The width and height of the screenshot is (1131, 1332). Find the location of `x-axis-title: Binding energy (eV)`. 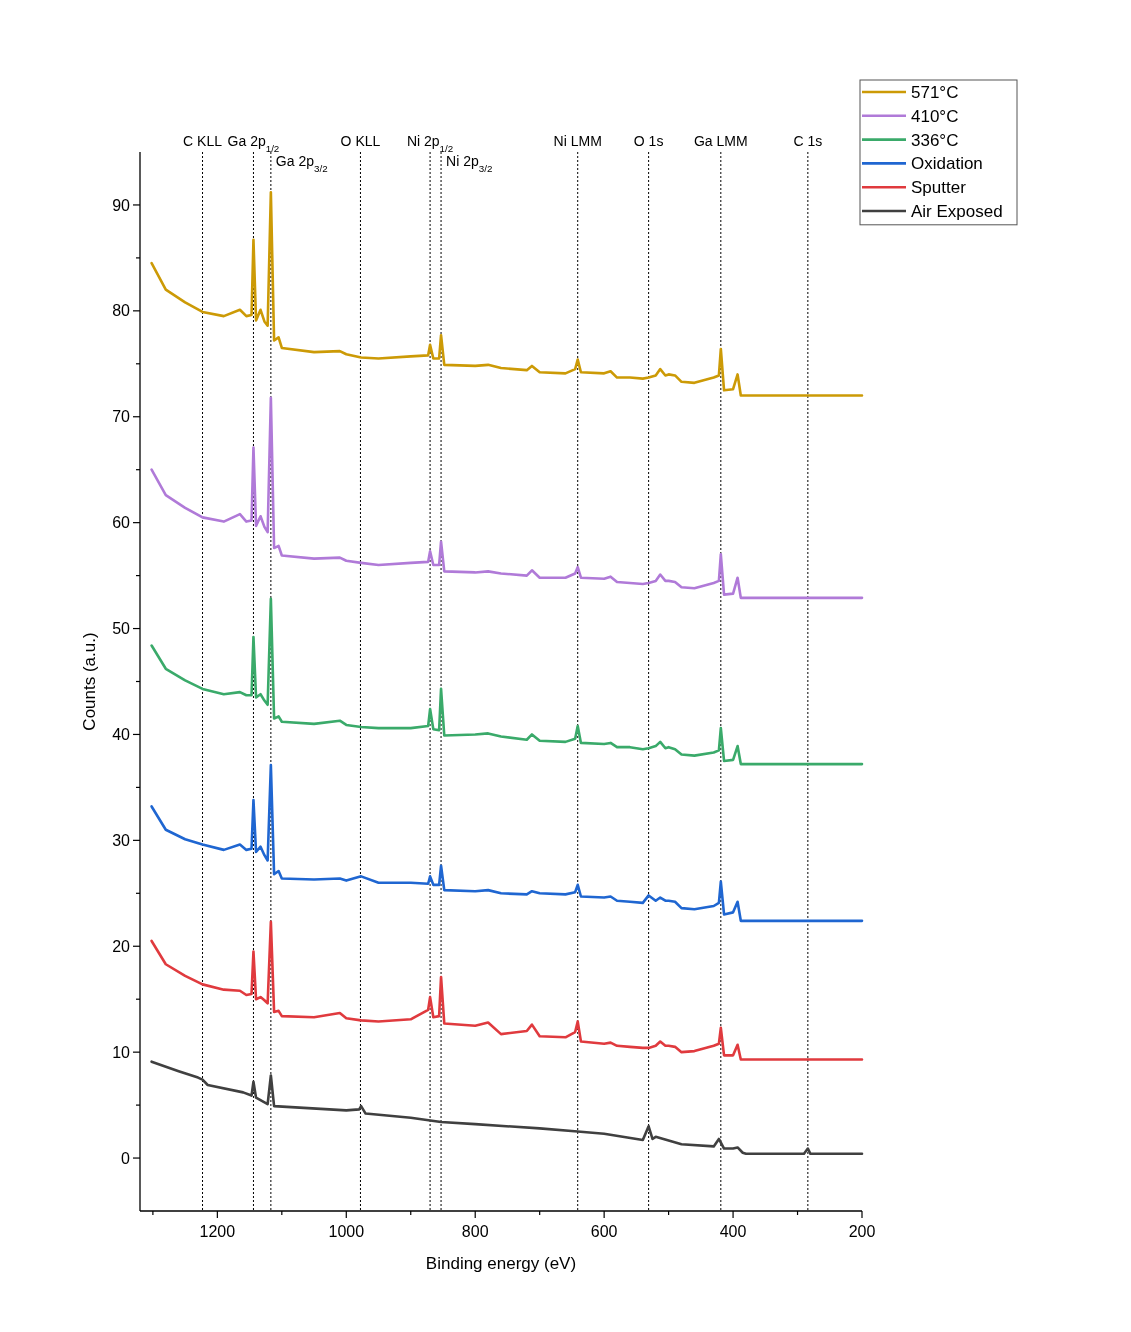

x-axis-title: Binding energy (eV) is located at coordinates (501, 1263).